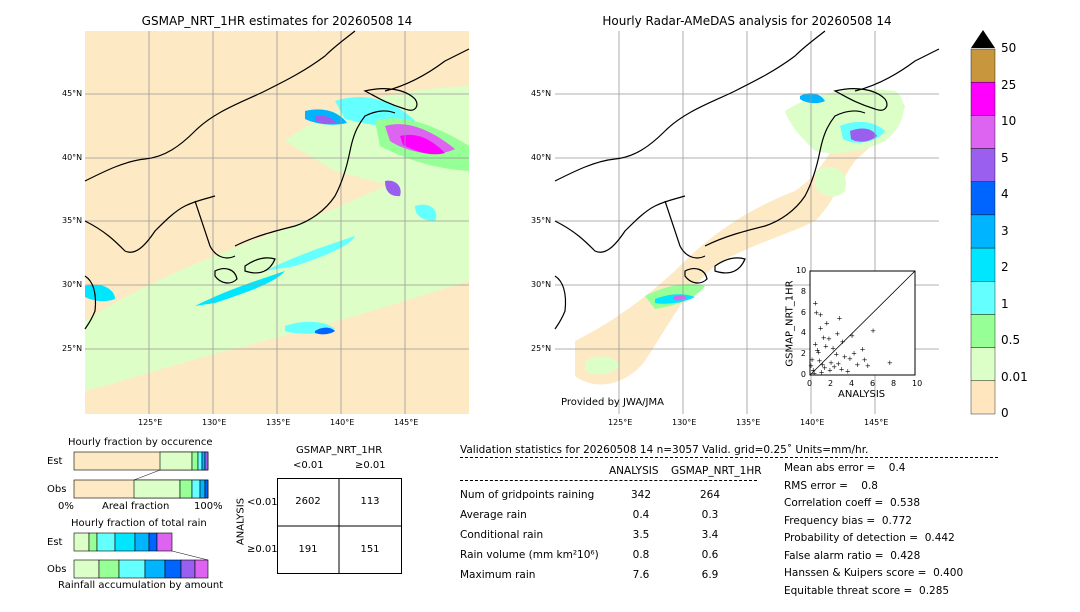 This screenshot has width=1080, height=612. I want to click on occurrence-title: Hourly fraction by occurence, so click(140, 442).